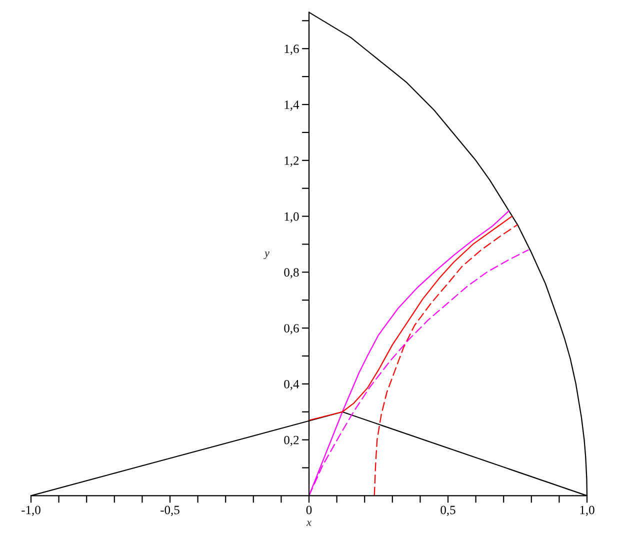 The height and width of the screenshot is (540, 618). What do you see at coordinates (448, 511) in the screenshot?
I see `x-tick-label: 0,5` at bounding box center [448, 511].